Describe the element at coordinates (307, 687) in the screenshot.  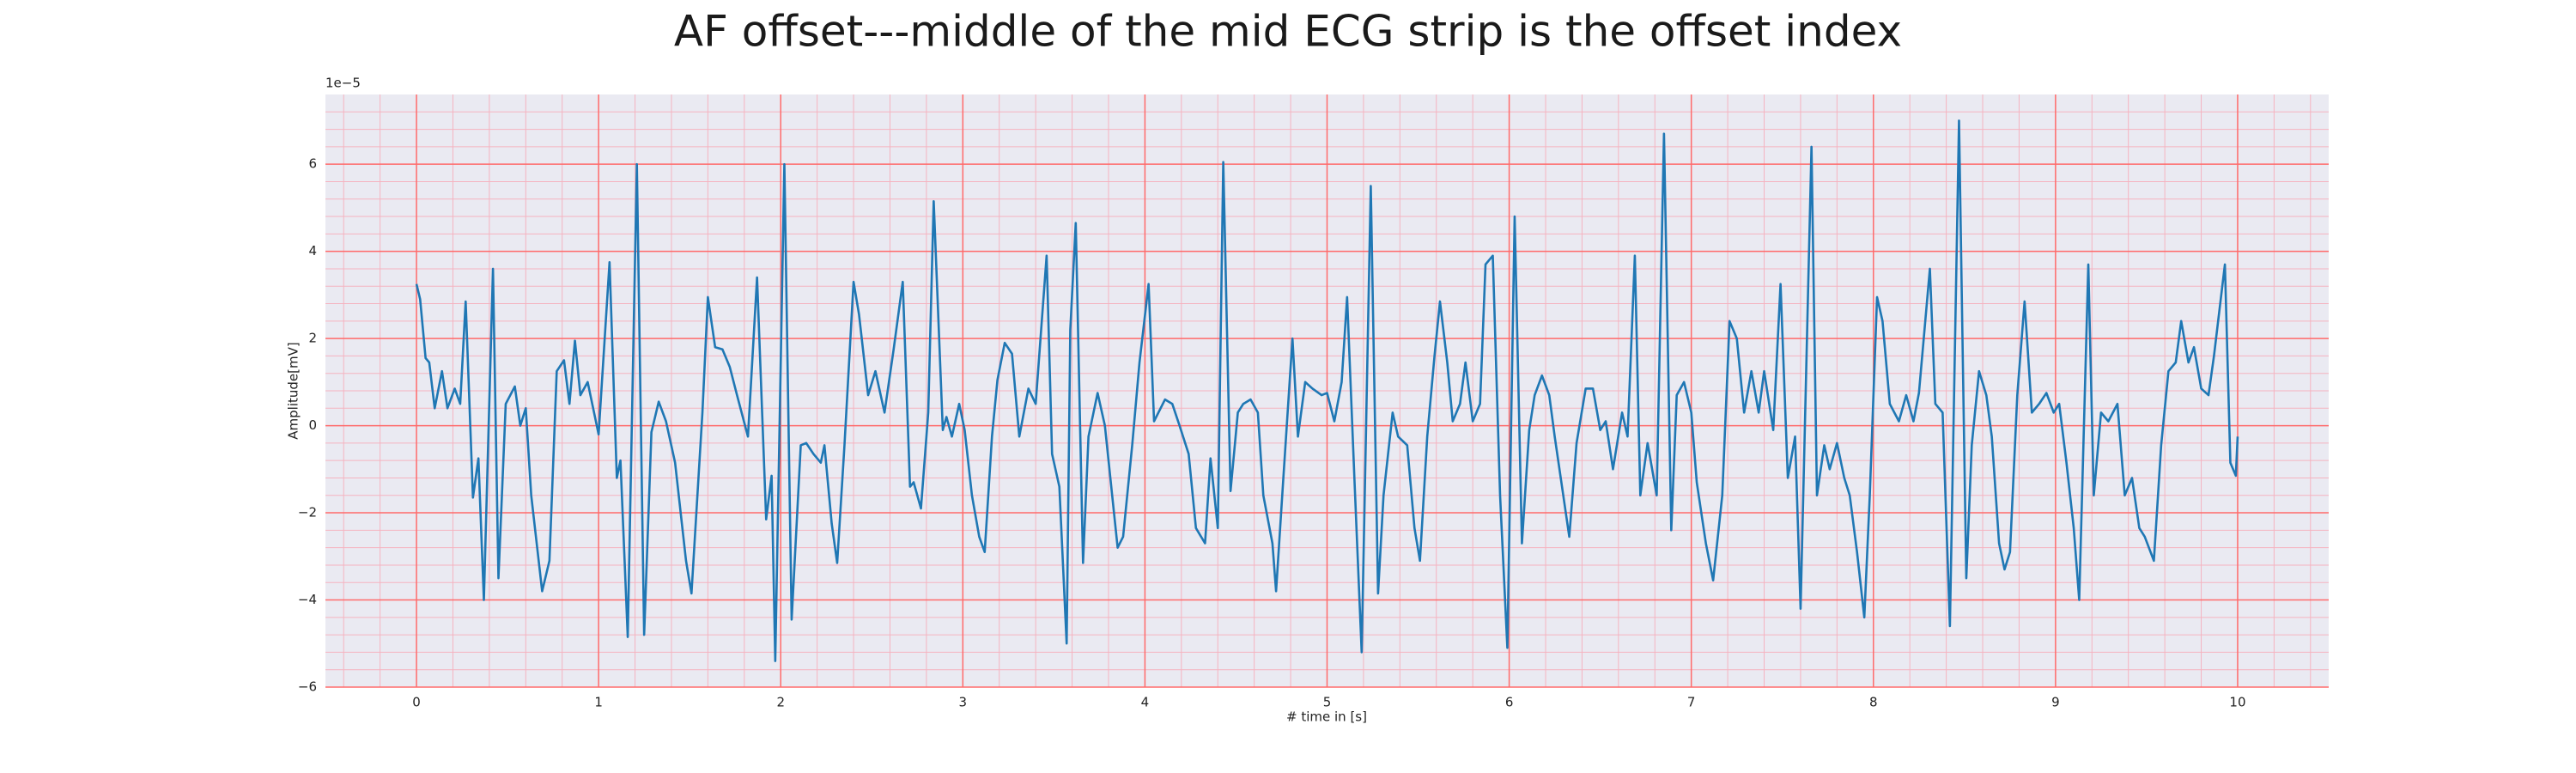
I see `y-tick-label: −6` at that location.